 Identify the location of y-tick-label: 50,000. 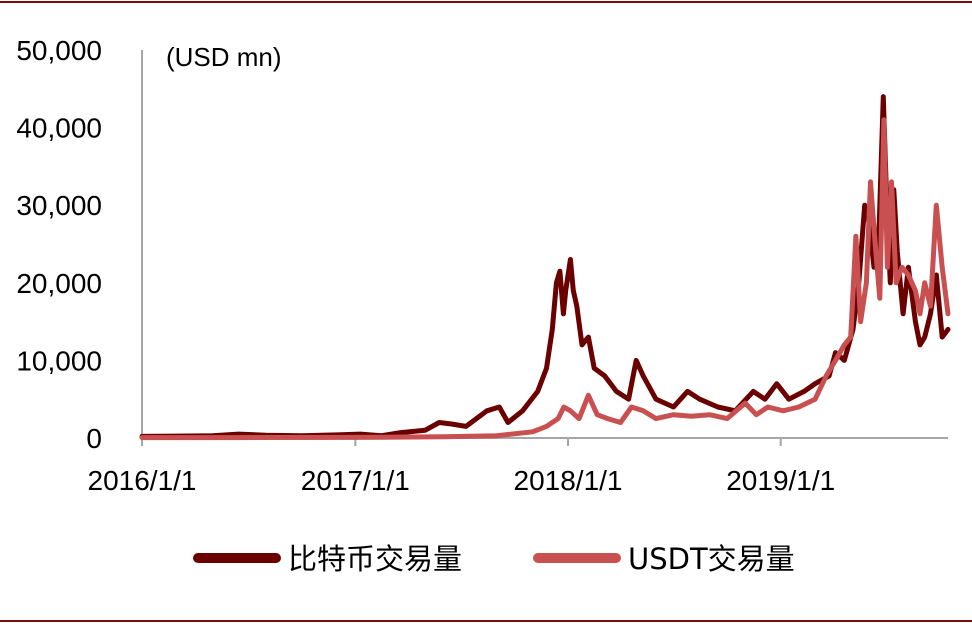
(59, 50).